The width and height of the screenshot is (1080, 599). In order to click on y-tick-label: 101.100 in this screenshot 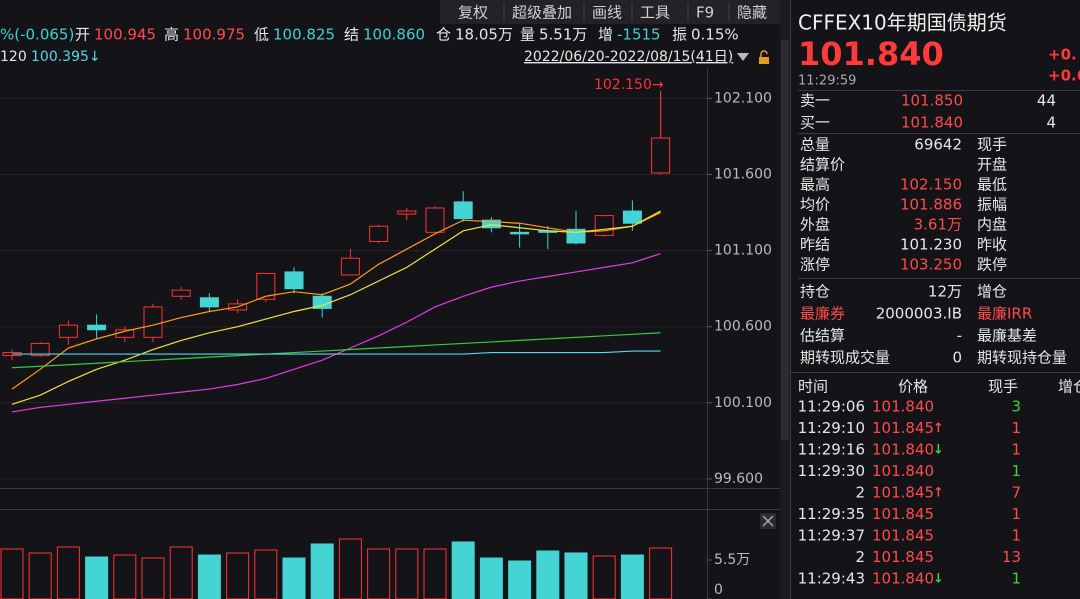, I will do `click(743, 251)`.